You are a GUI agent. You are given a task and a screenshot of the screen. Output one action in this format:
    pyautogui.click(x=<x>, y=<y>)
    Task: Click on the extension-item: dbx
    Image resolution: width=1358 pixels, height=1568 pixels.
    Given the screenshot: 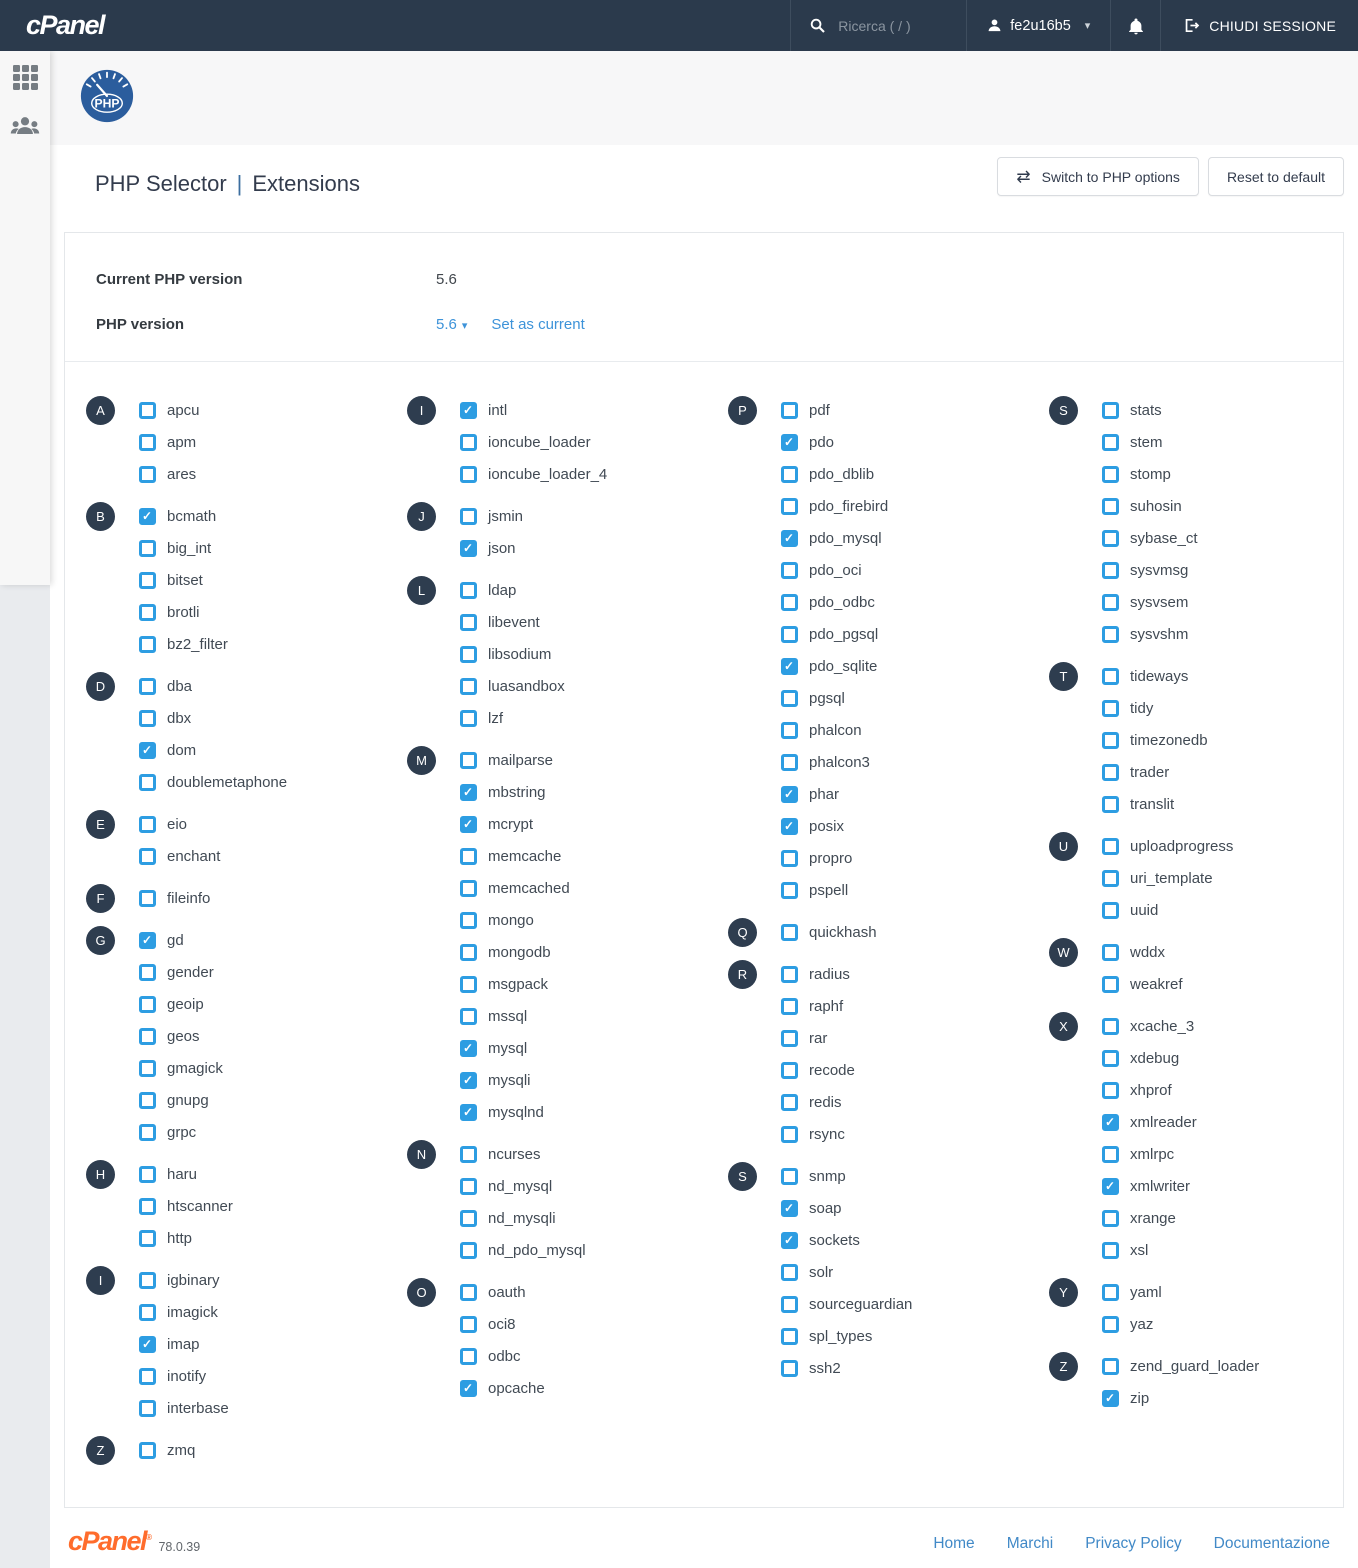 What is the action you would take?
    pyautogui.click(x=213, y=718)
    